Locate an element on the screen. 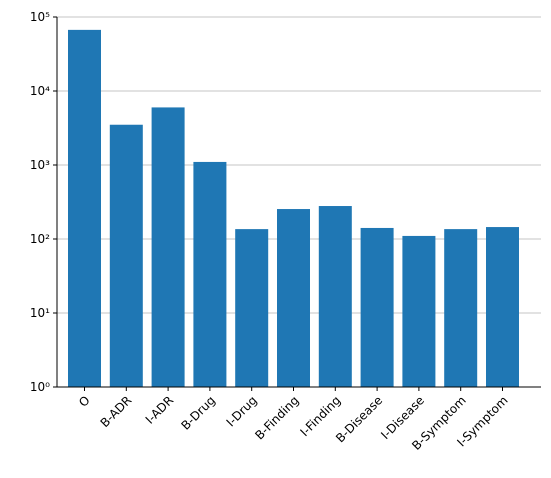 The width and height of the screenshot is (551, 478). y-tick-label: 10⁰ is located at coordinates (40, 387).